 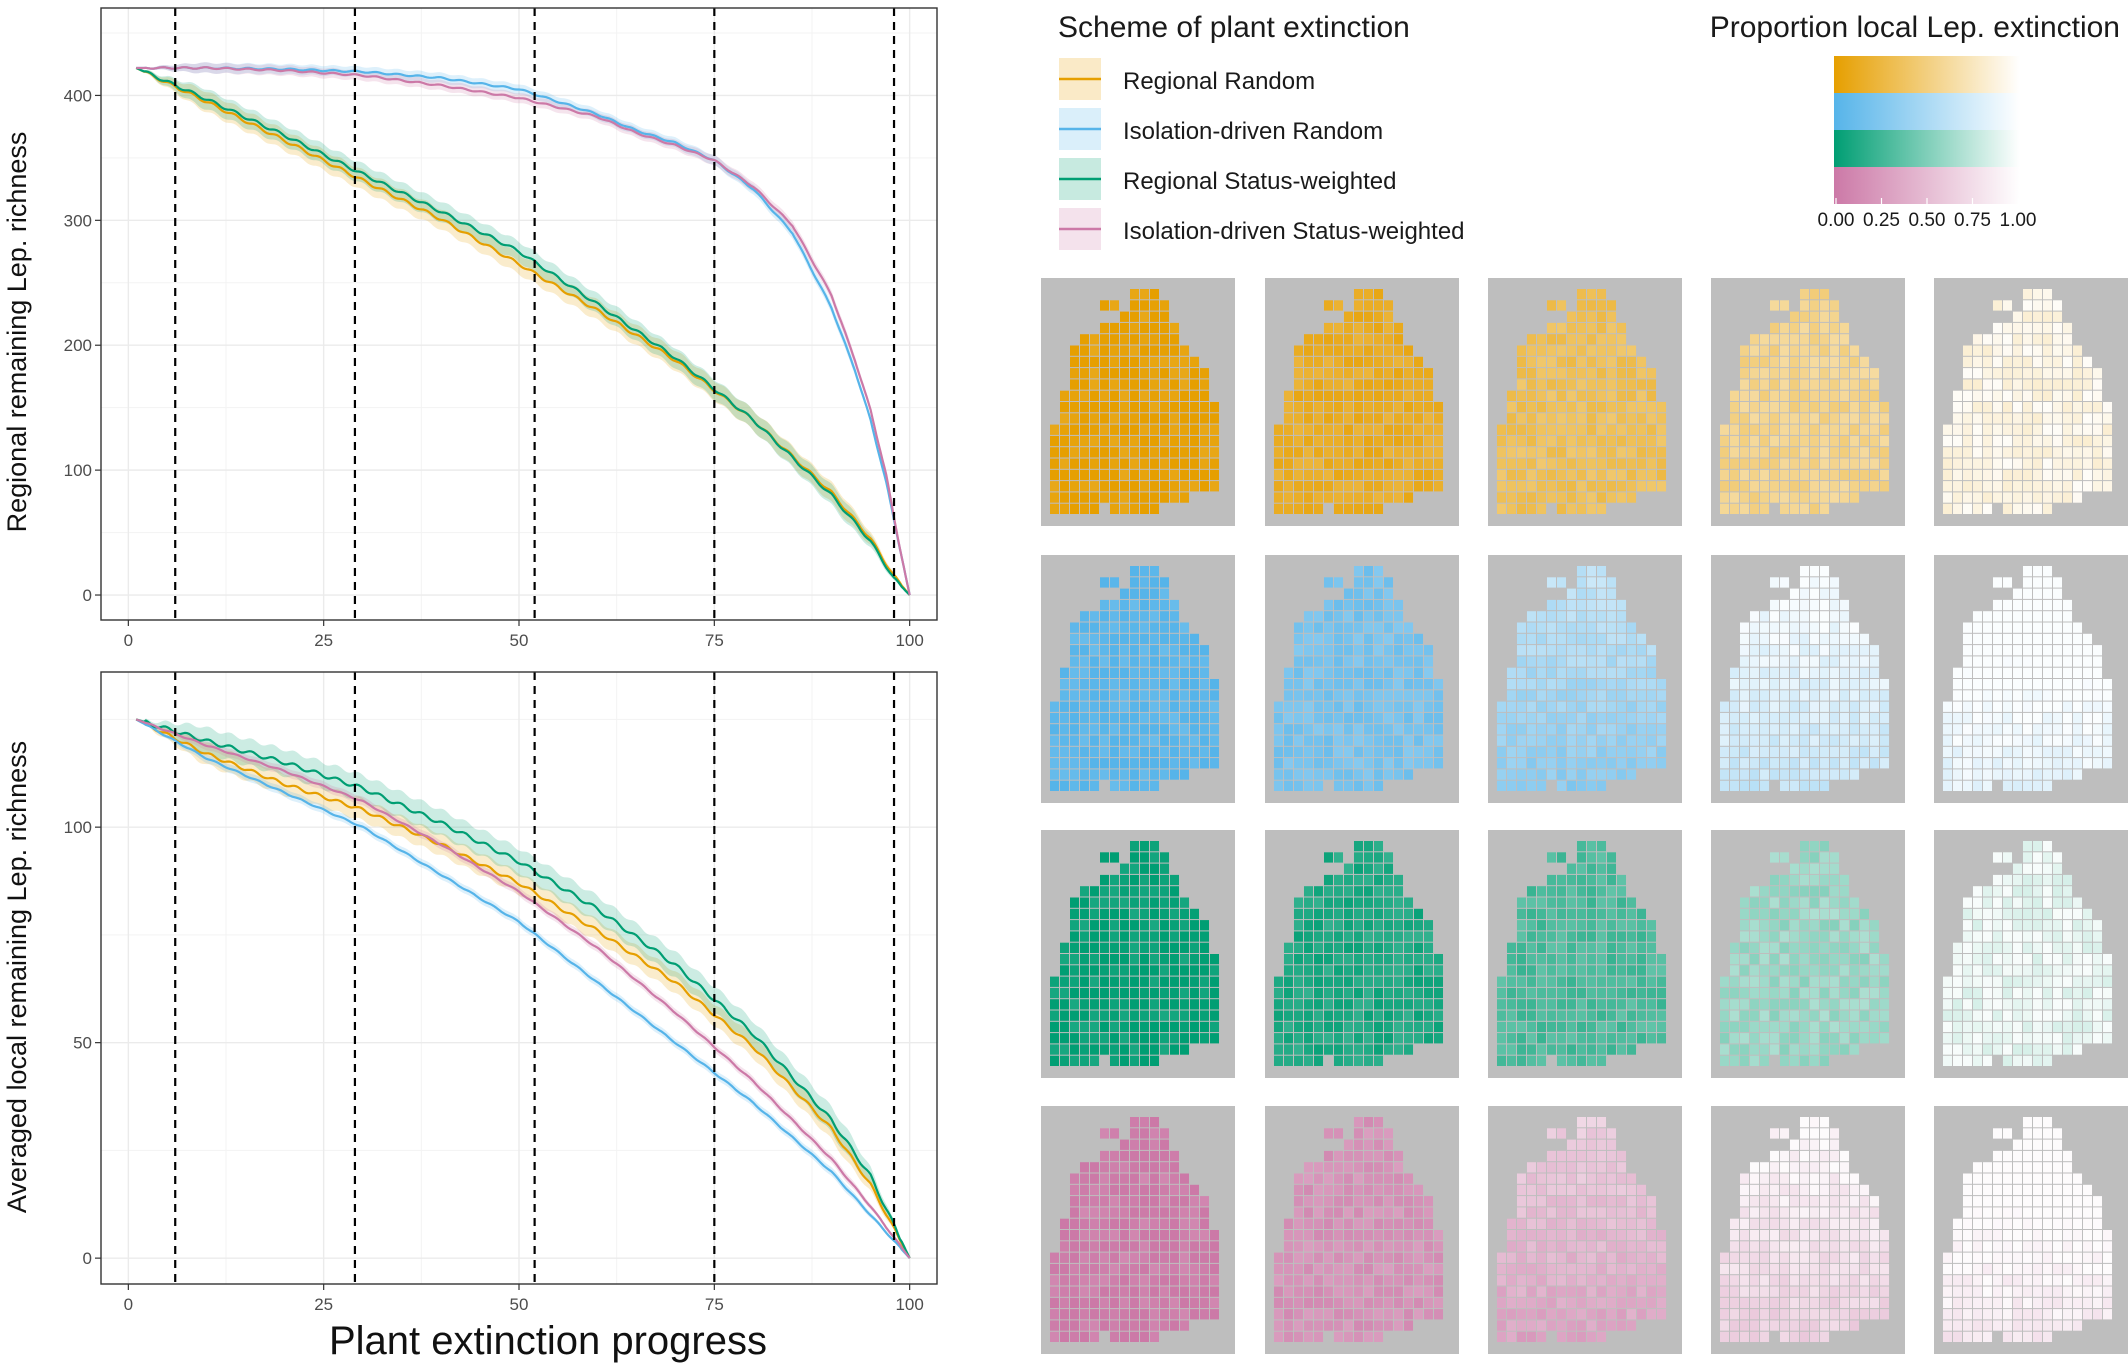 What do you see at coordinates (17, 977) in the screenshot?
I see `bottom-y-axis-title: Averaged local remaining Lep. richness` at bounding box center [17, 977].